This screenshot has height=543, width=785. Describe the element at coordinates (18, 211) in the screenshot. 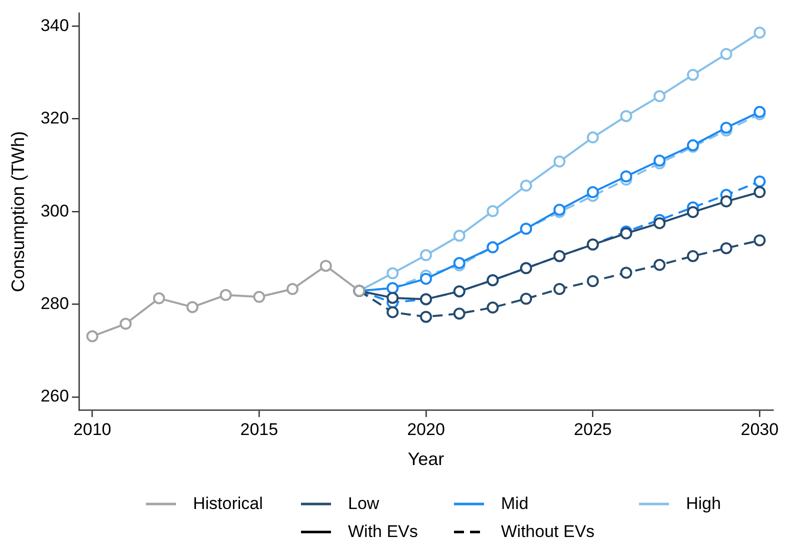

I see `y-axis-title: Consumption (TWh)` at that location.